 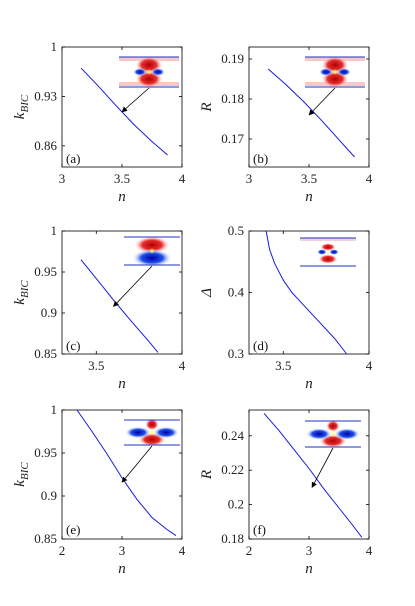 I want to click on axes-frame, so click(x=122, y=292).